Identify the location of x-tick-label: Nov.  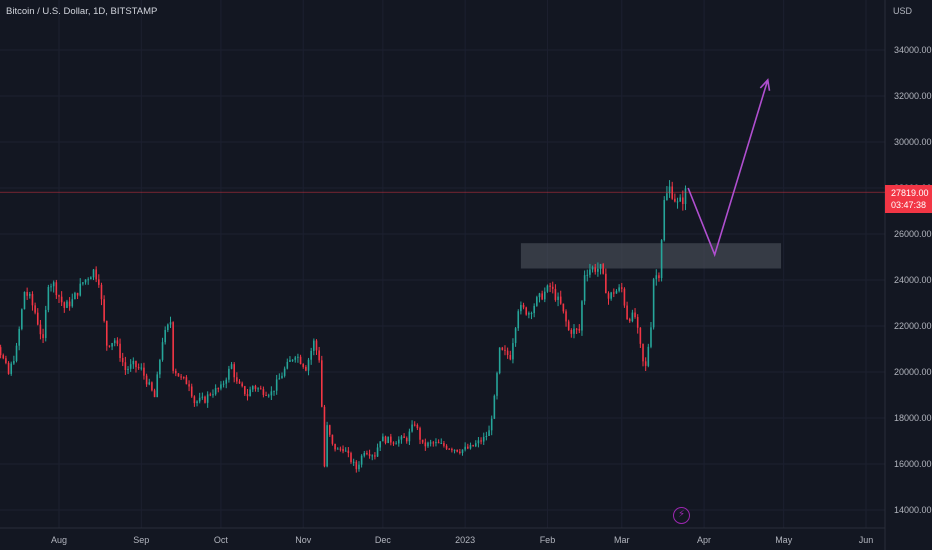
(303, 540).